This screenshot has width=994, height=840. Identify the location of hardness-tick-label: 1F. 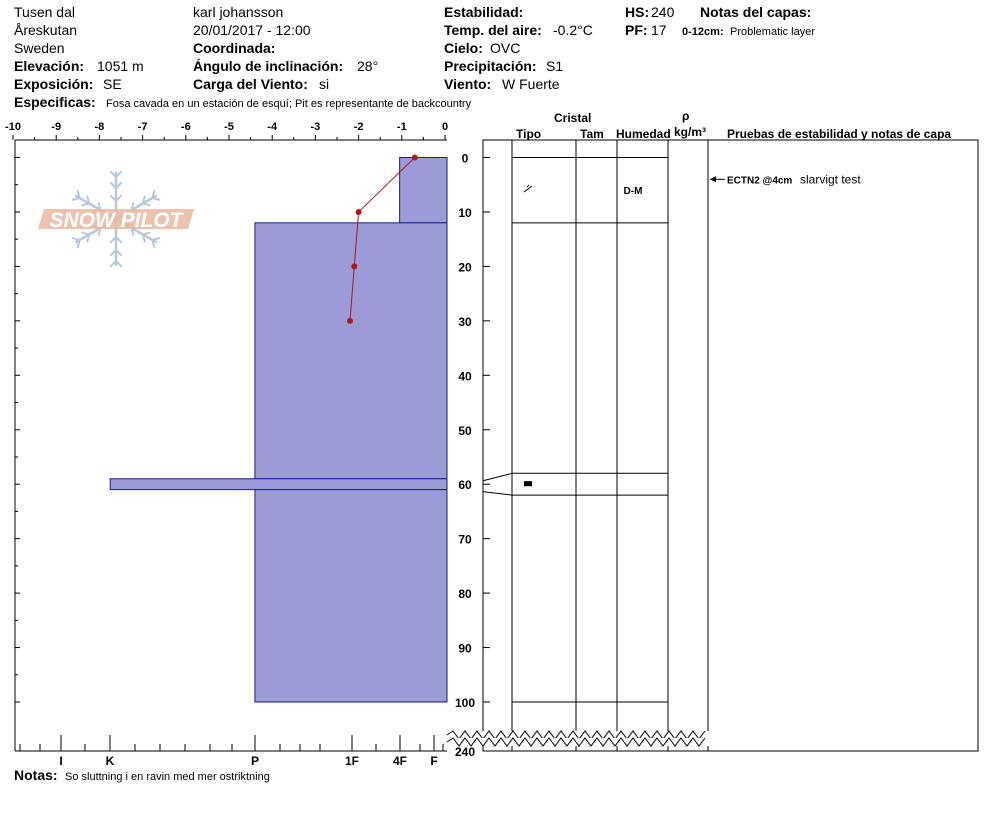
(352, 761).